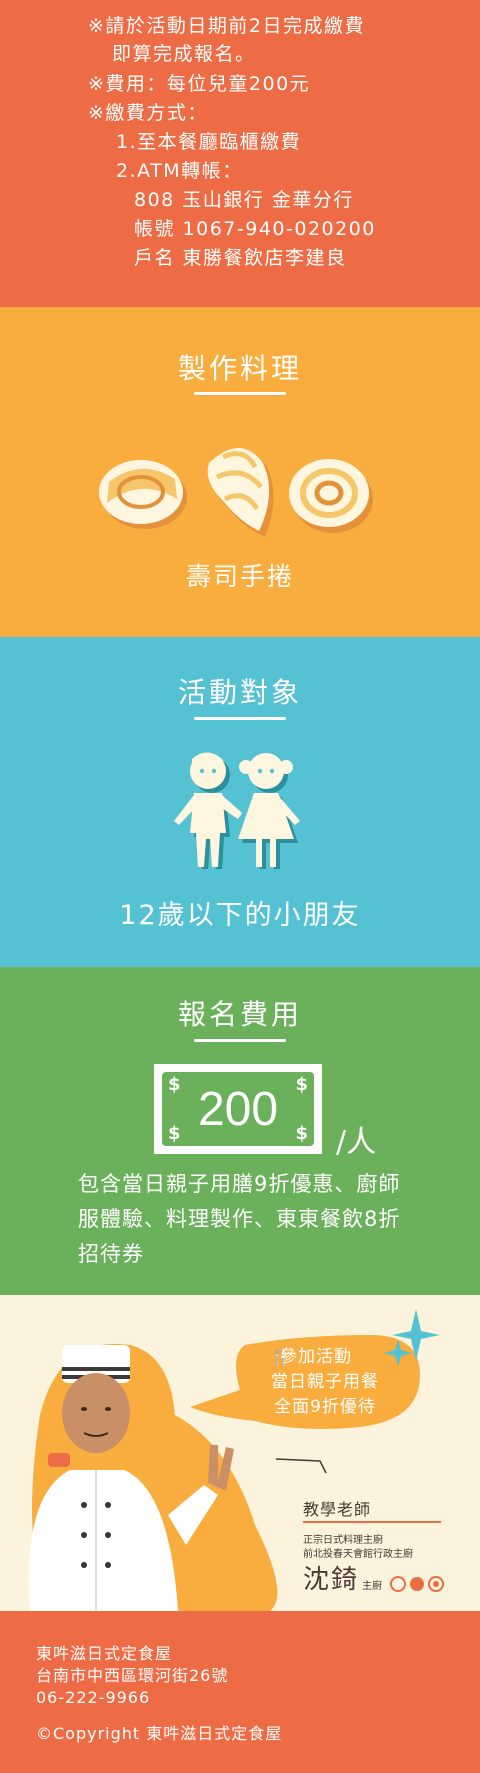  Describe the element at coordinates (227, 26) in the screenshot. I see `payment-note-line: ※請於活動日期前2日完成繳費` at that location.